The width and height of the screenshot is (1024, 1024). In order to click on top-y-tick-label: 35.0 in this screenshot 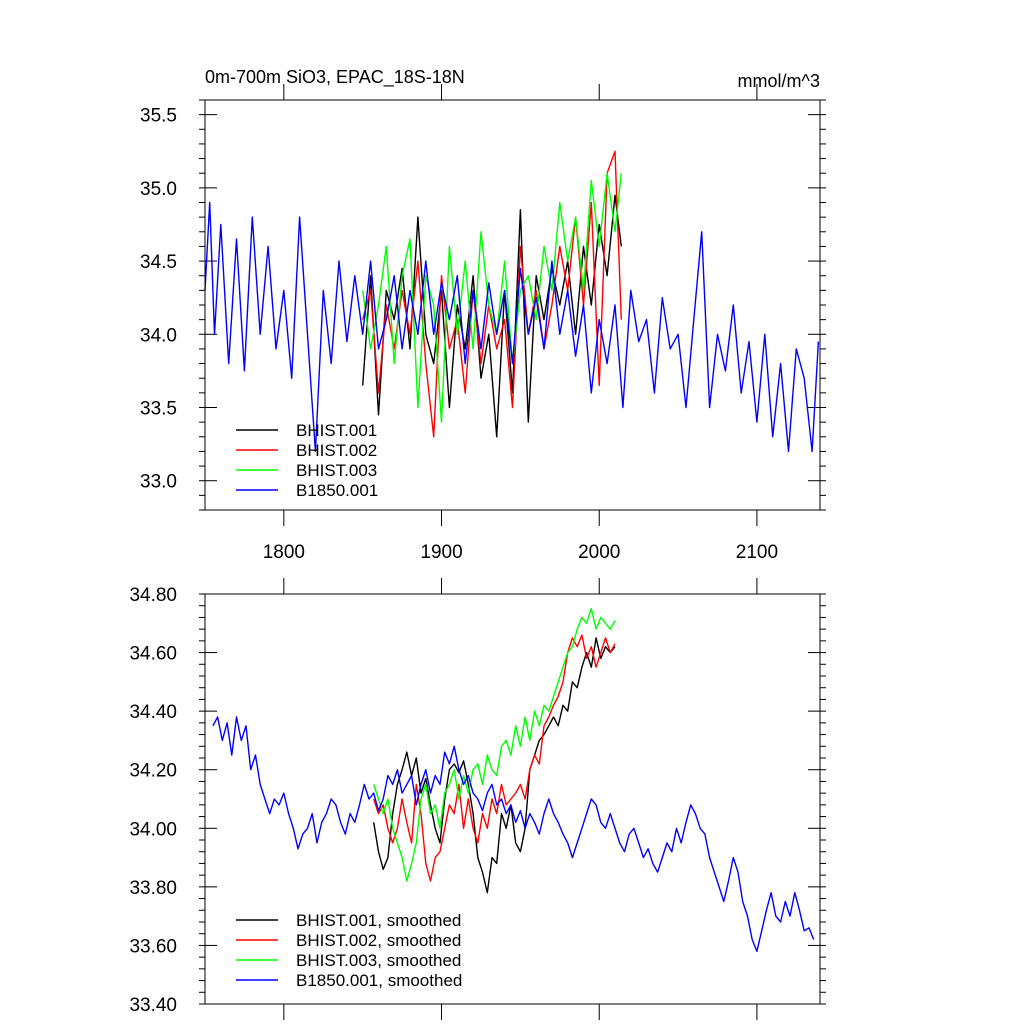, I will do `click(158, 189)`.